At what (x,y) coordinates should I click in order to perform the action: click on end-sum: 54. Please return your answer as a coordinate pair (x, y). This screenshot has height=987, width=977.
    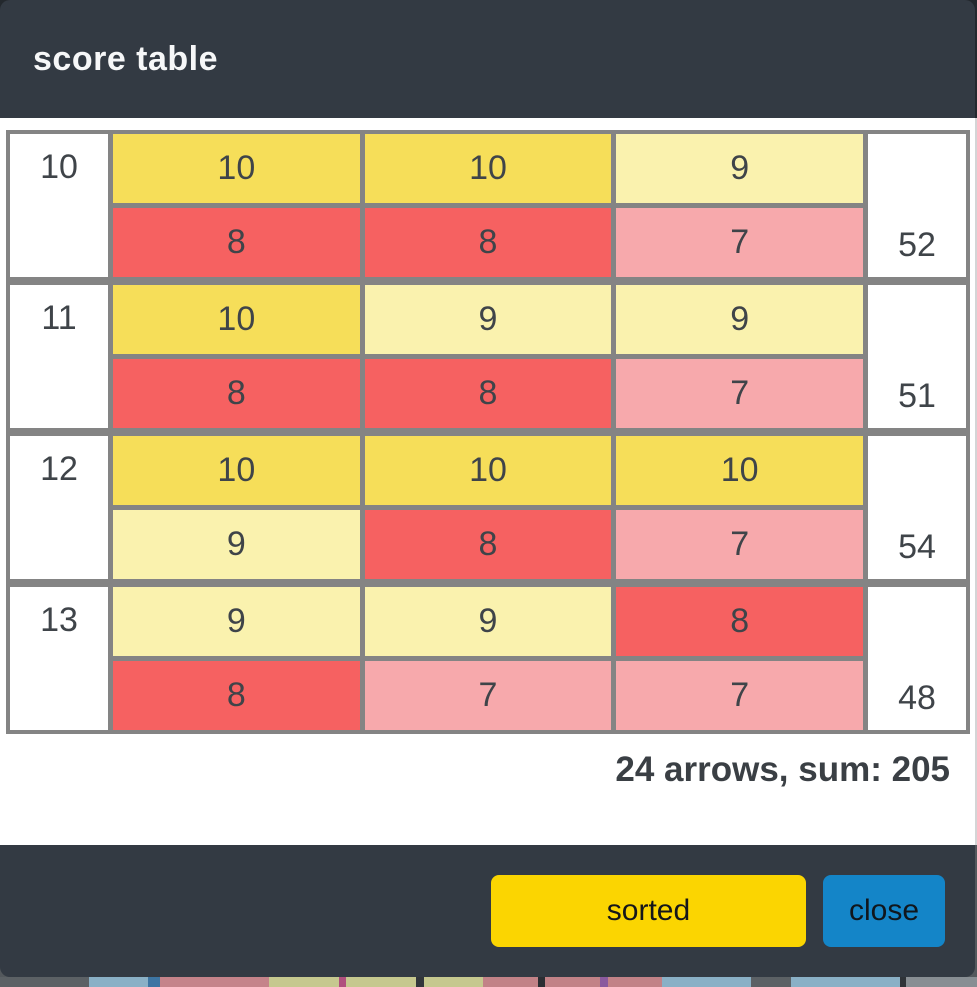
    Looking at the image, I should click on (917, 507).